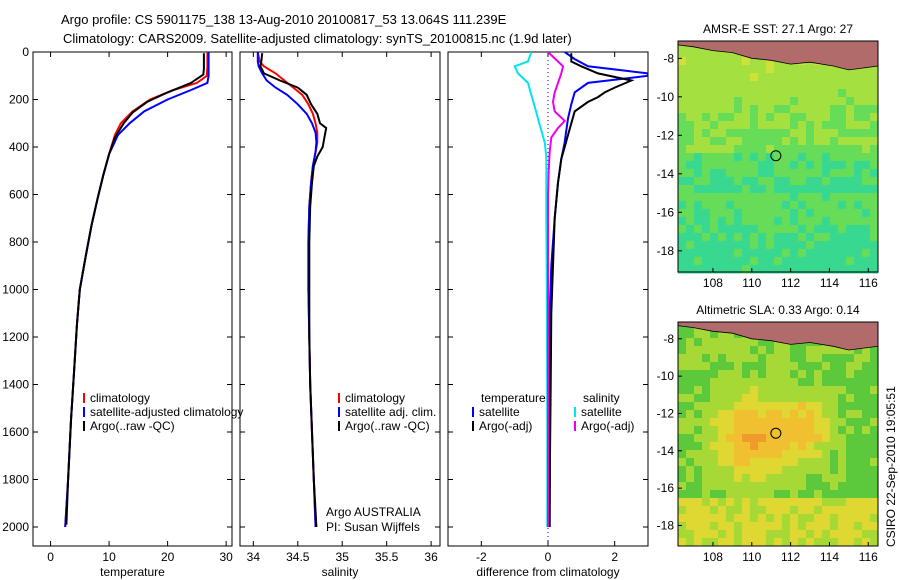  Describe the element at coordinates (601, 398) in the screenshot. I see `legend-group-title: salinity` at that location.